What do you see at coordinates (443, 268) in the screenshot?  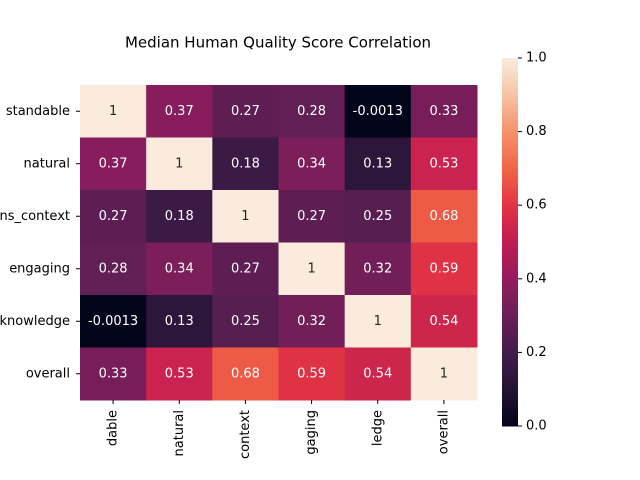 I see `cell-label: 0.59` at bounding box center [443, 268].